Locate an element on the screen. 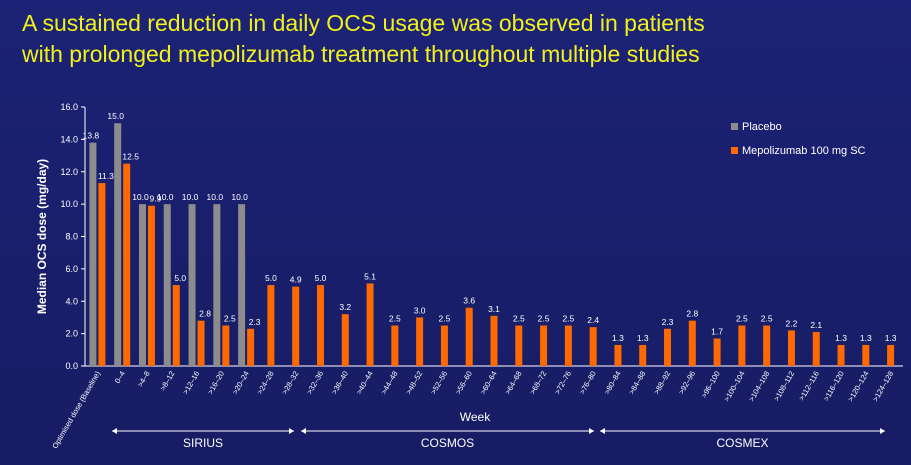  x-tick-label: >28–32 is located at coordinates (290, 383).